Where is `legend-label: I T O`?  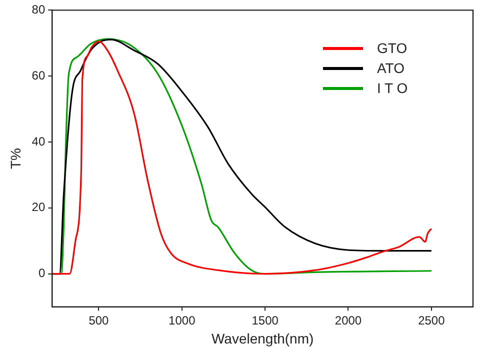
legend-label: I T O is located at coordinates (392, 88).